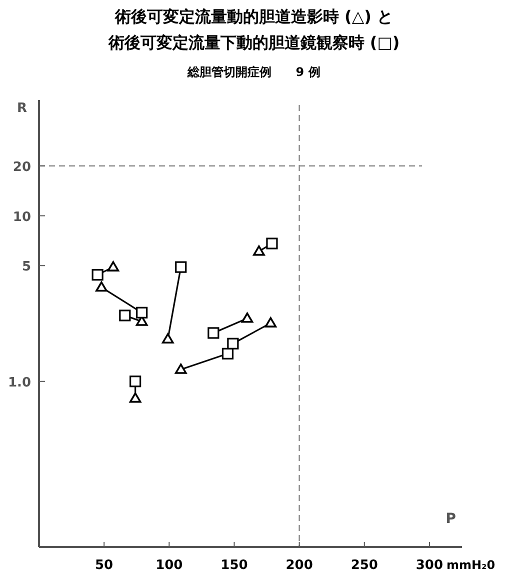 Image resolution: width=509 pixels, height=572 pixels. Describe the element at coordinates (364, 565) in the screenshot. I see `x-tick-label: 250` at that location.